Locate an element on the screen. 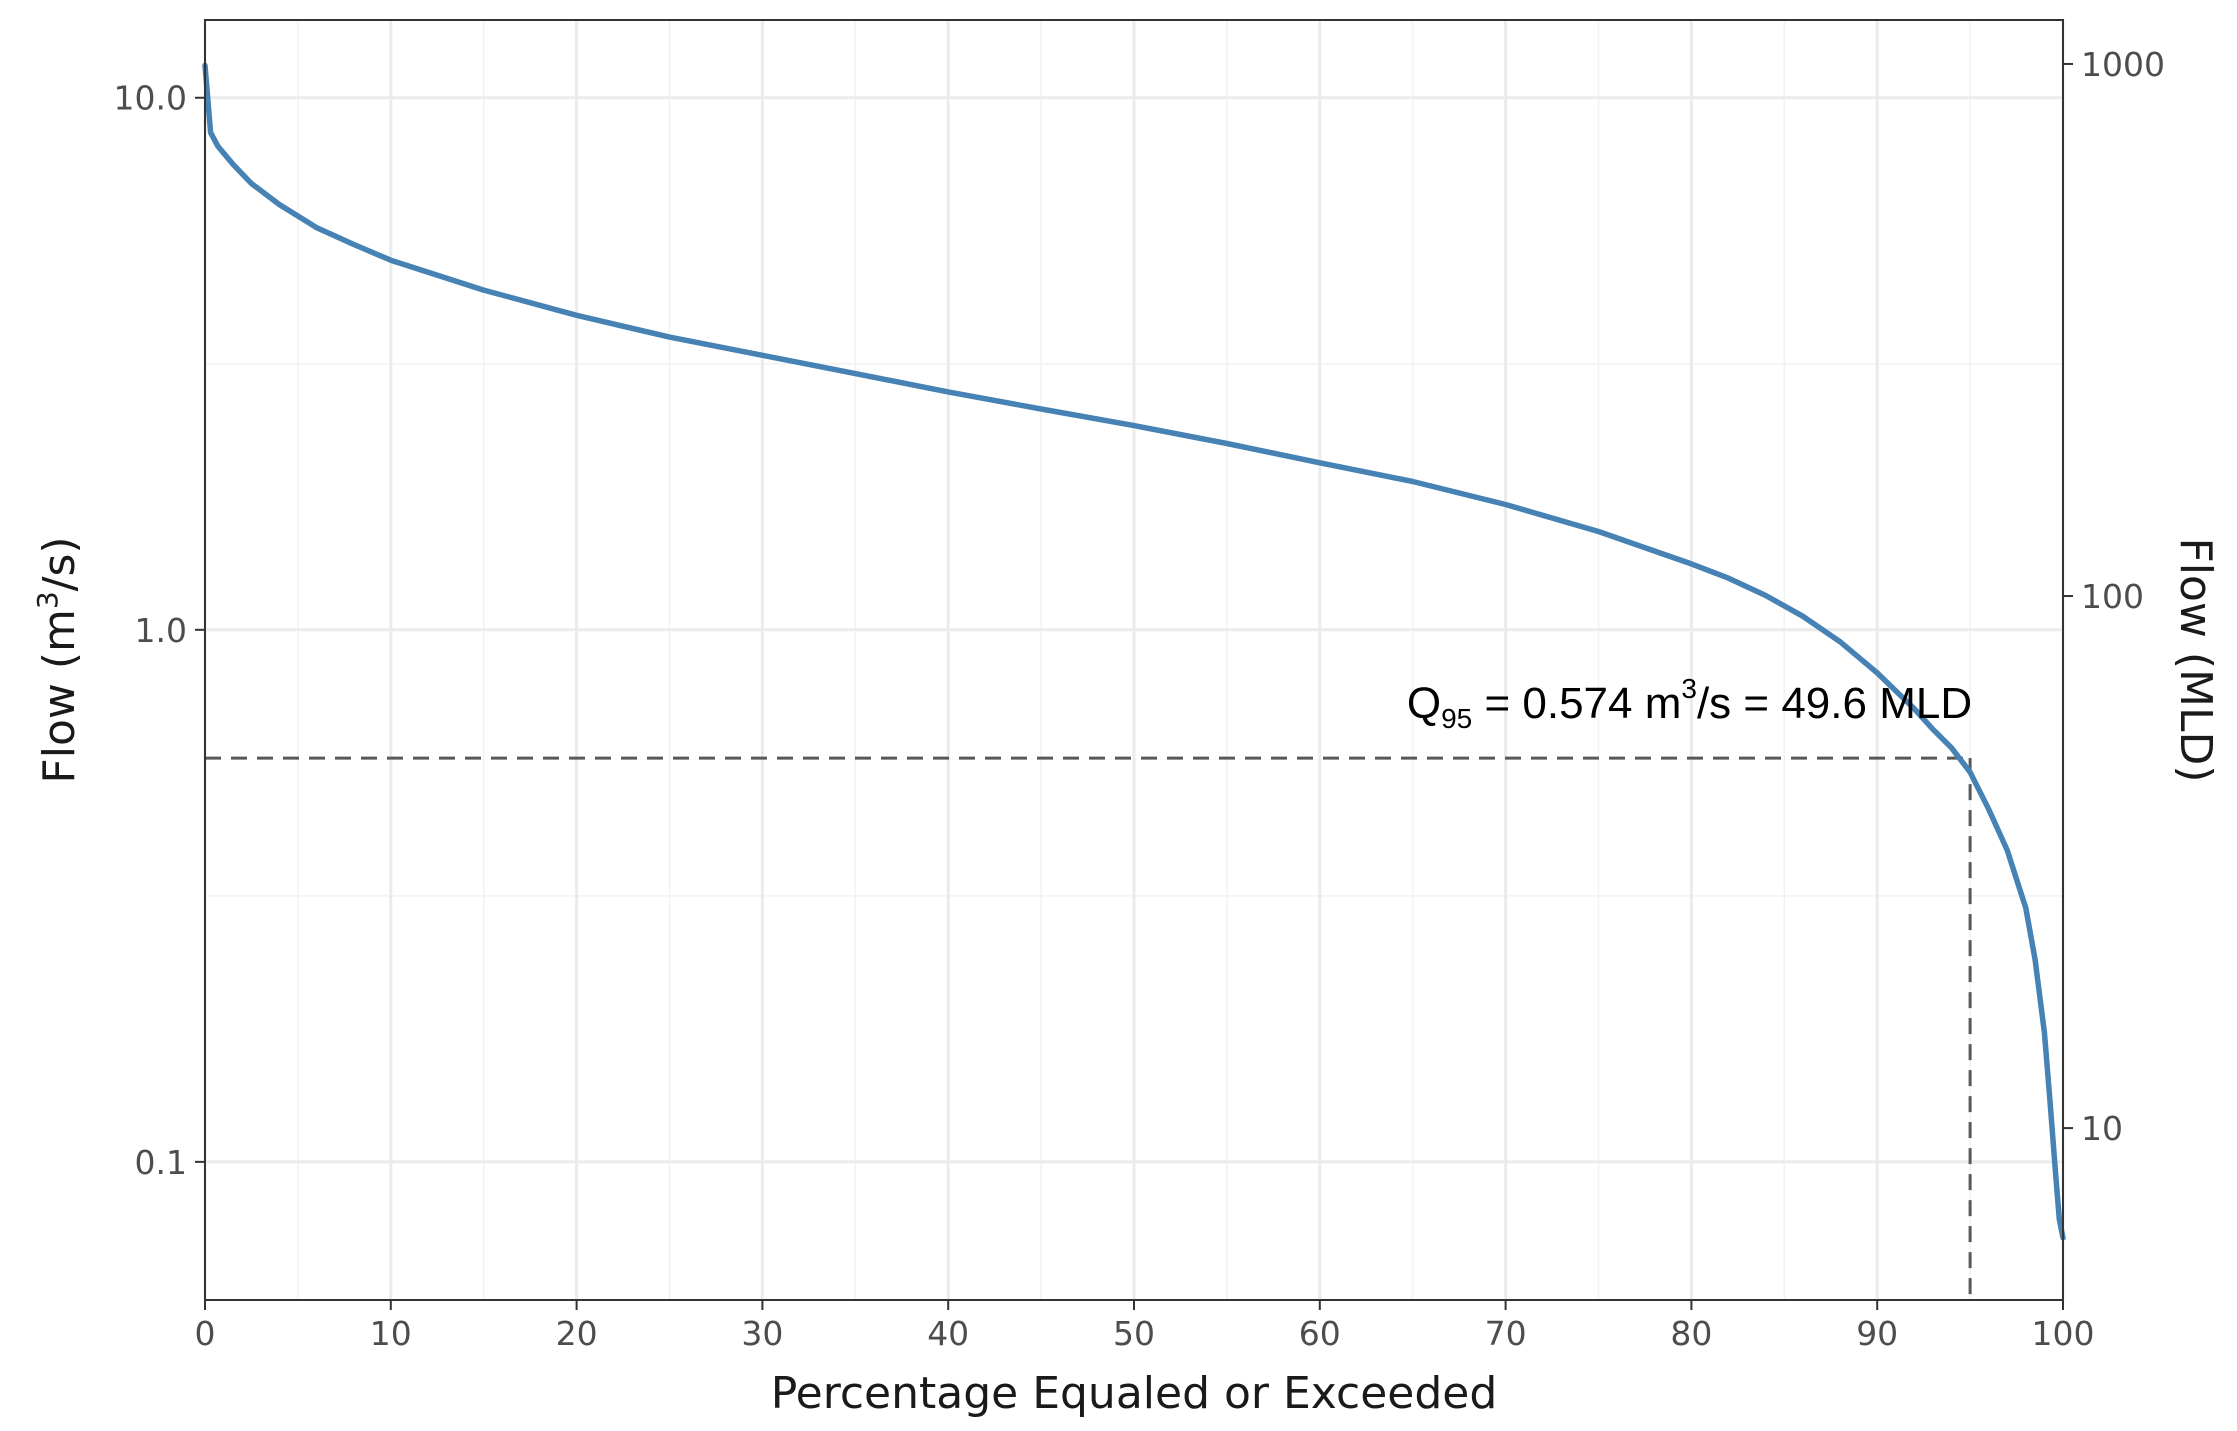 The image size is (2237, 1431). y2-tick-label: 10 is located at coordinates (2102, 1128).